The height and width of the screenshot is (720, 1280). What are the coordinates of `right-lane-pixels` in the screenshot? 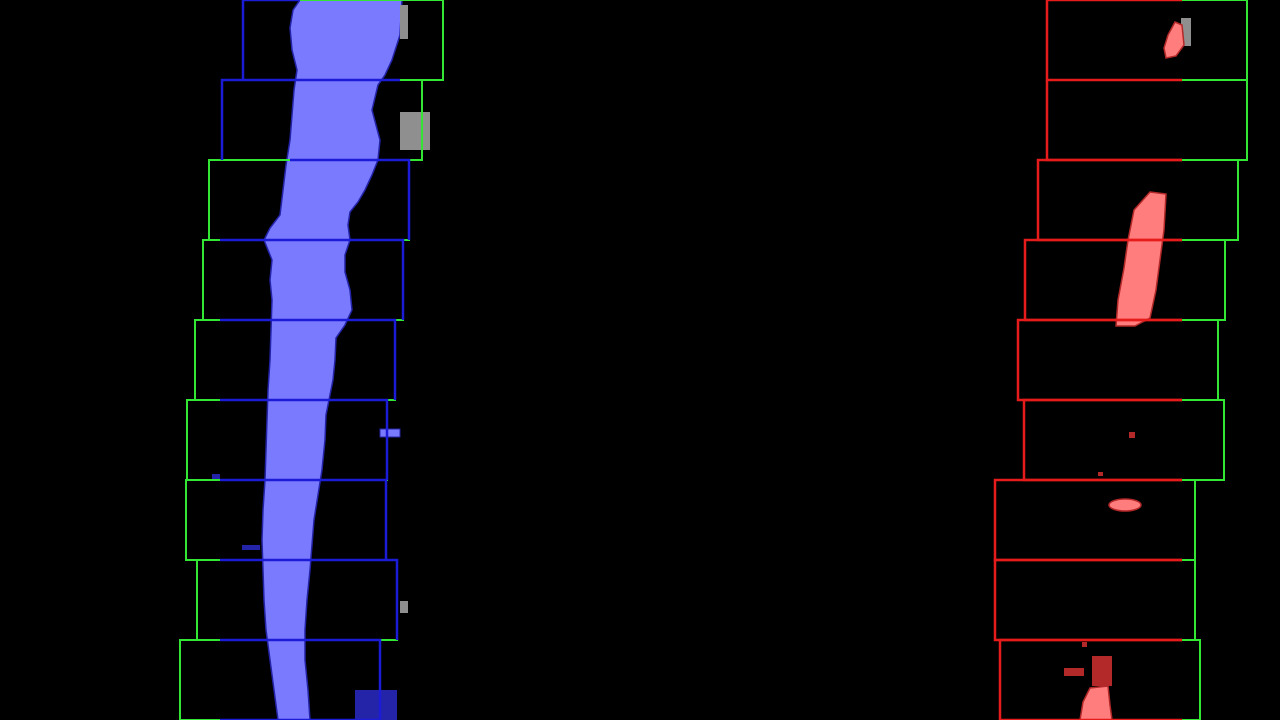 It's located at (1124, 370).